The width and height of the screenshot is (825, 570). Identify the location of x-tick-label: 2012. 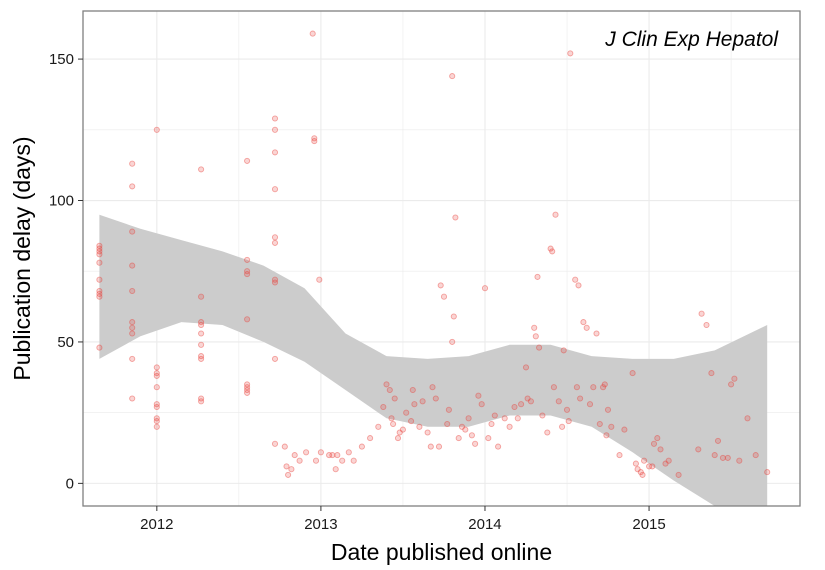
(156, 524).